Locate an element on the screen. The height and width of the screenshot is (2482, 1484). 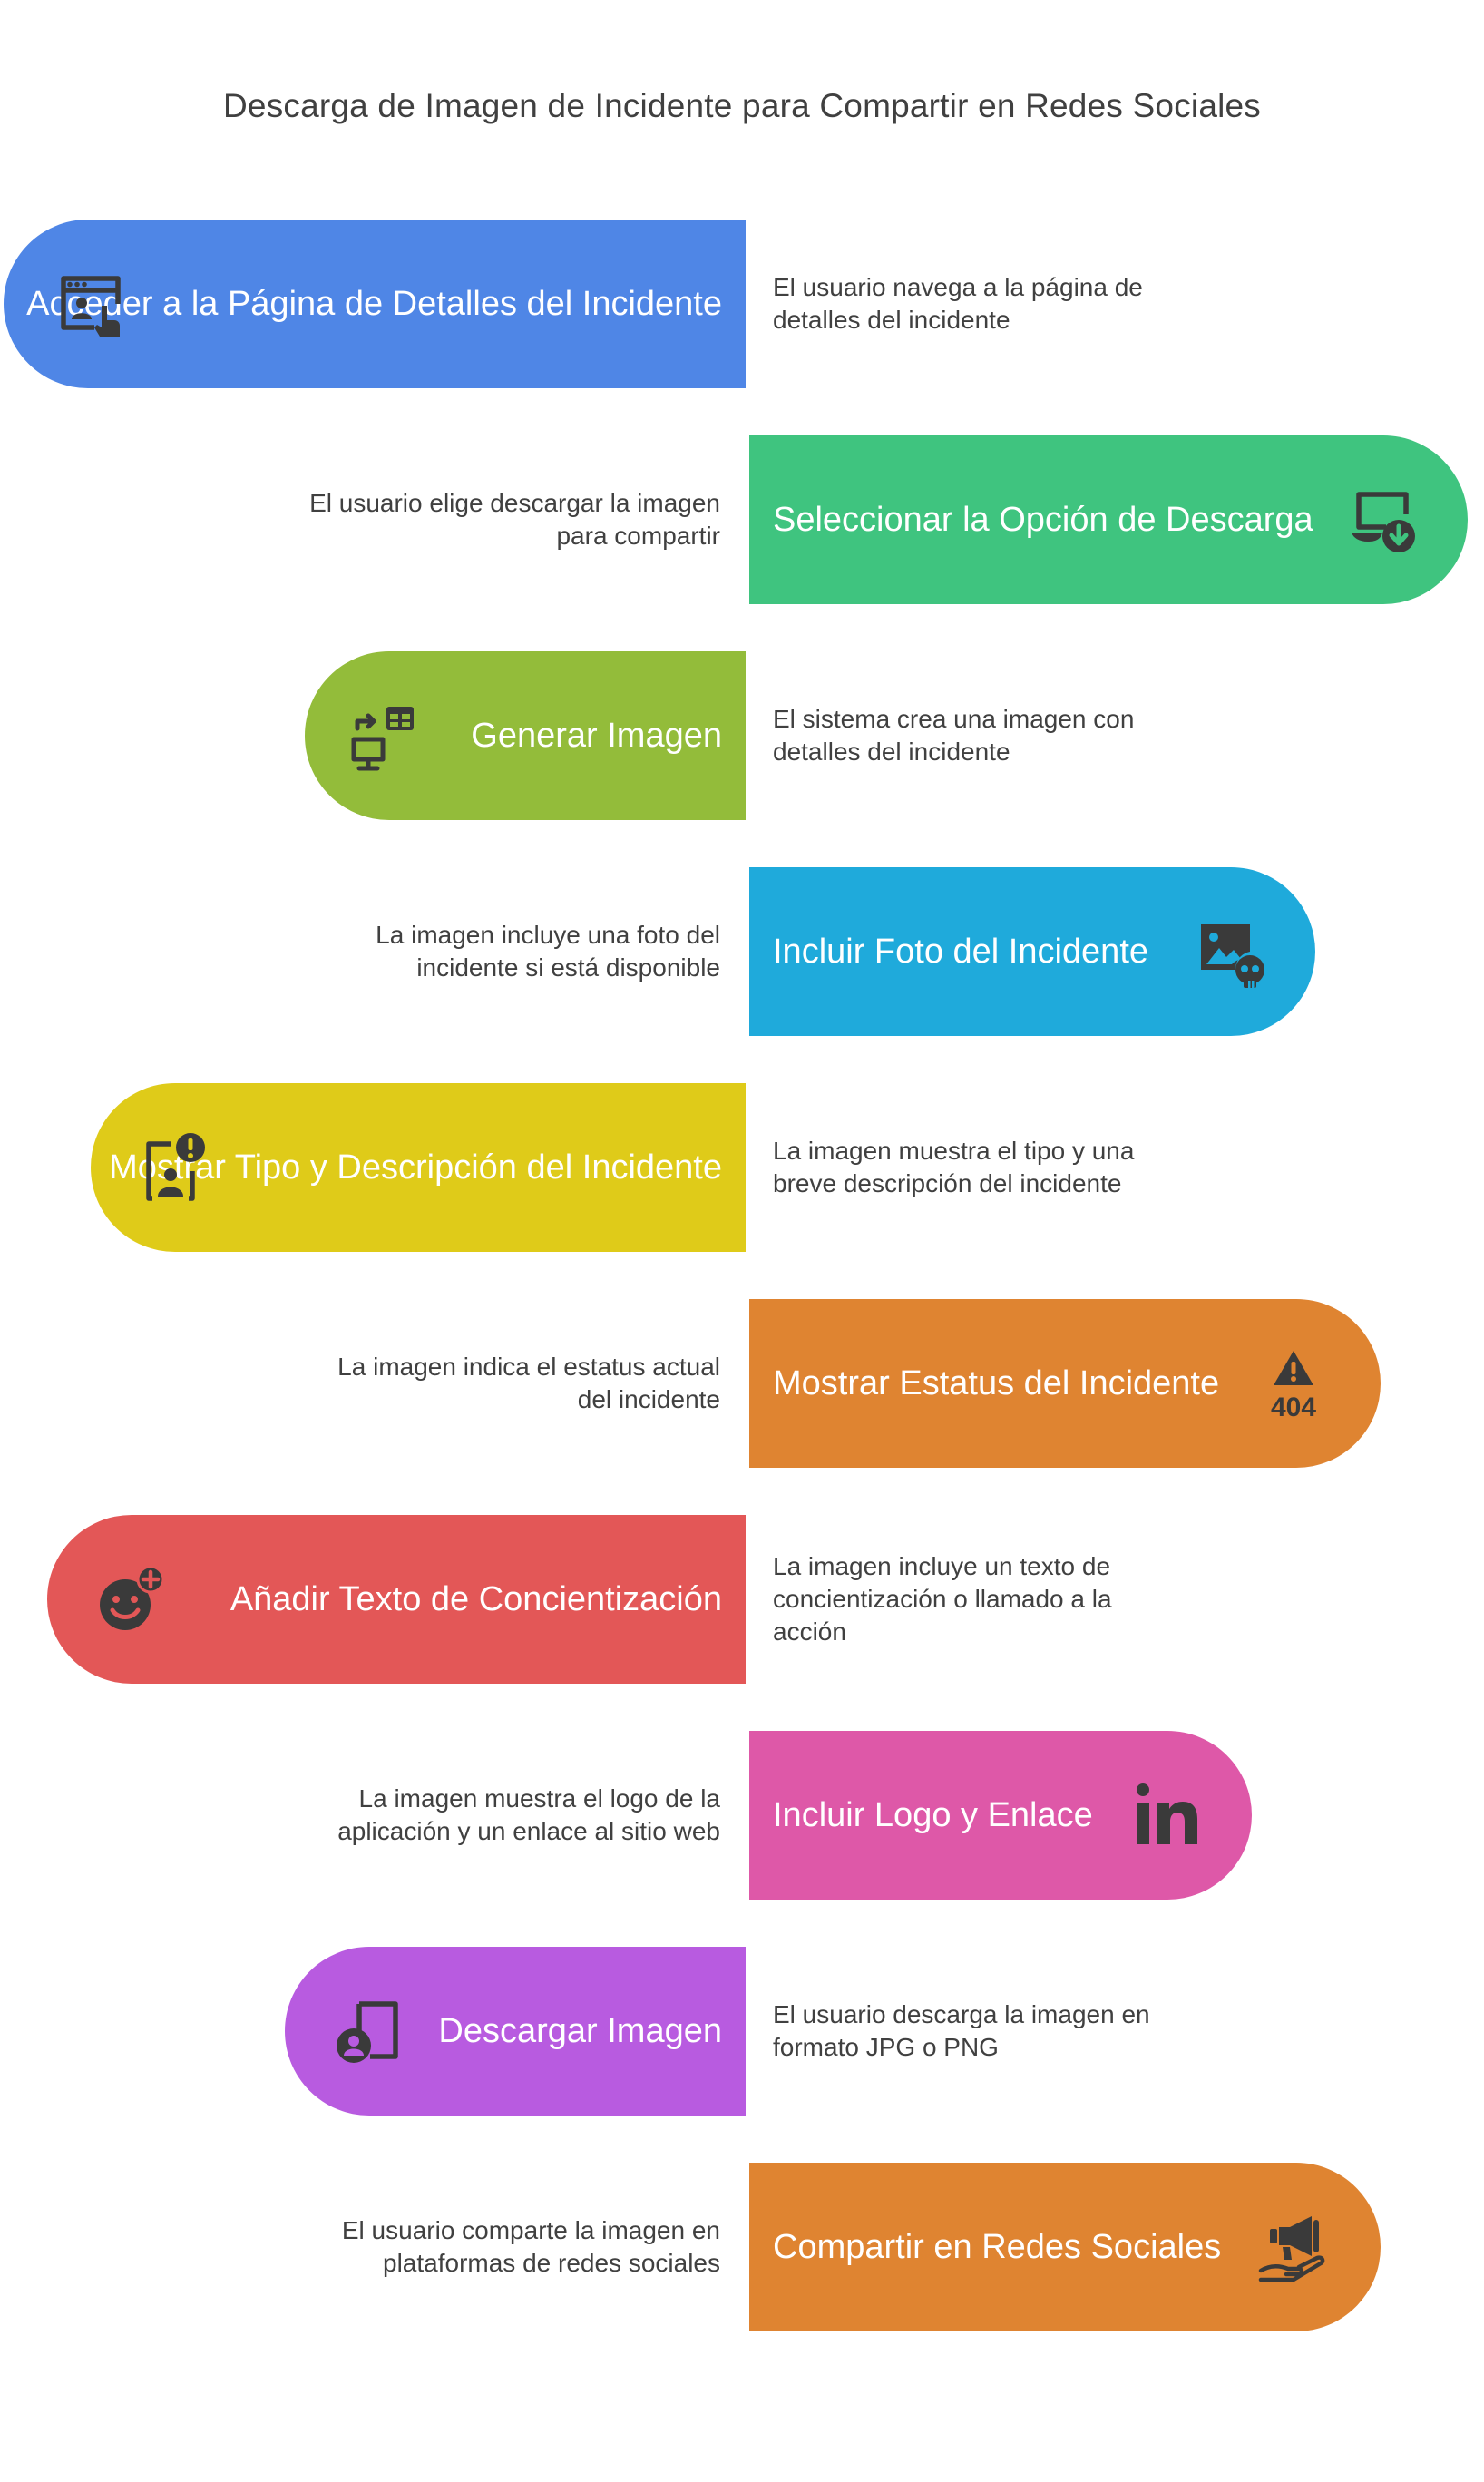
step-4-label: Incluir Foto del Incidente is located at coordinates (961, 952).